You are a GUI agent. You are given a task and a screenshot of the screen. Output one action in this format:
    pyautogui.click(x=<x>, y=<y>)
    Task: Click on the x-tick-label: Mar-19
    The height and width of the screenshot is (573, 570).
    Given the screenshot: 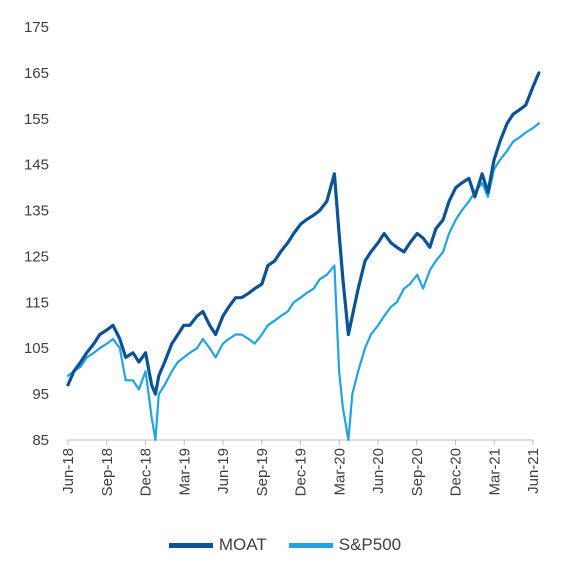 What is the action you would take?
    pyautogui.click(x=184, y=472)
    